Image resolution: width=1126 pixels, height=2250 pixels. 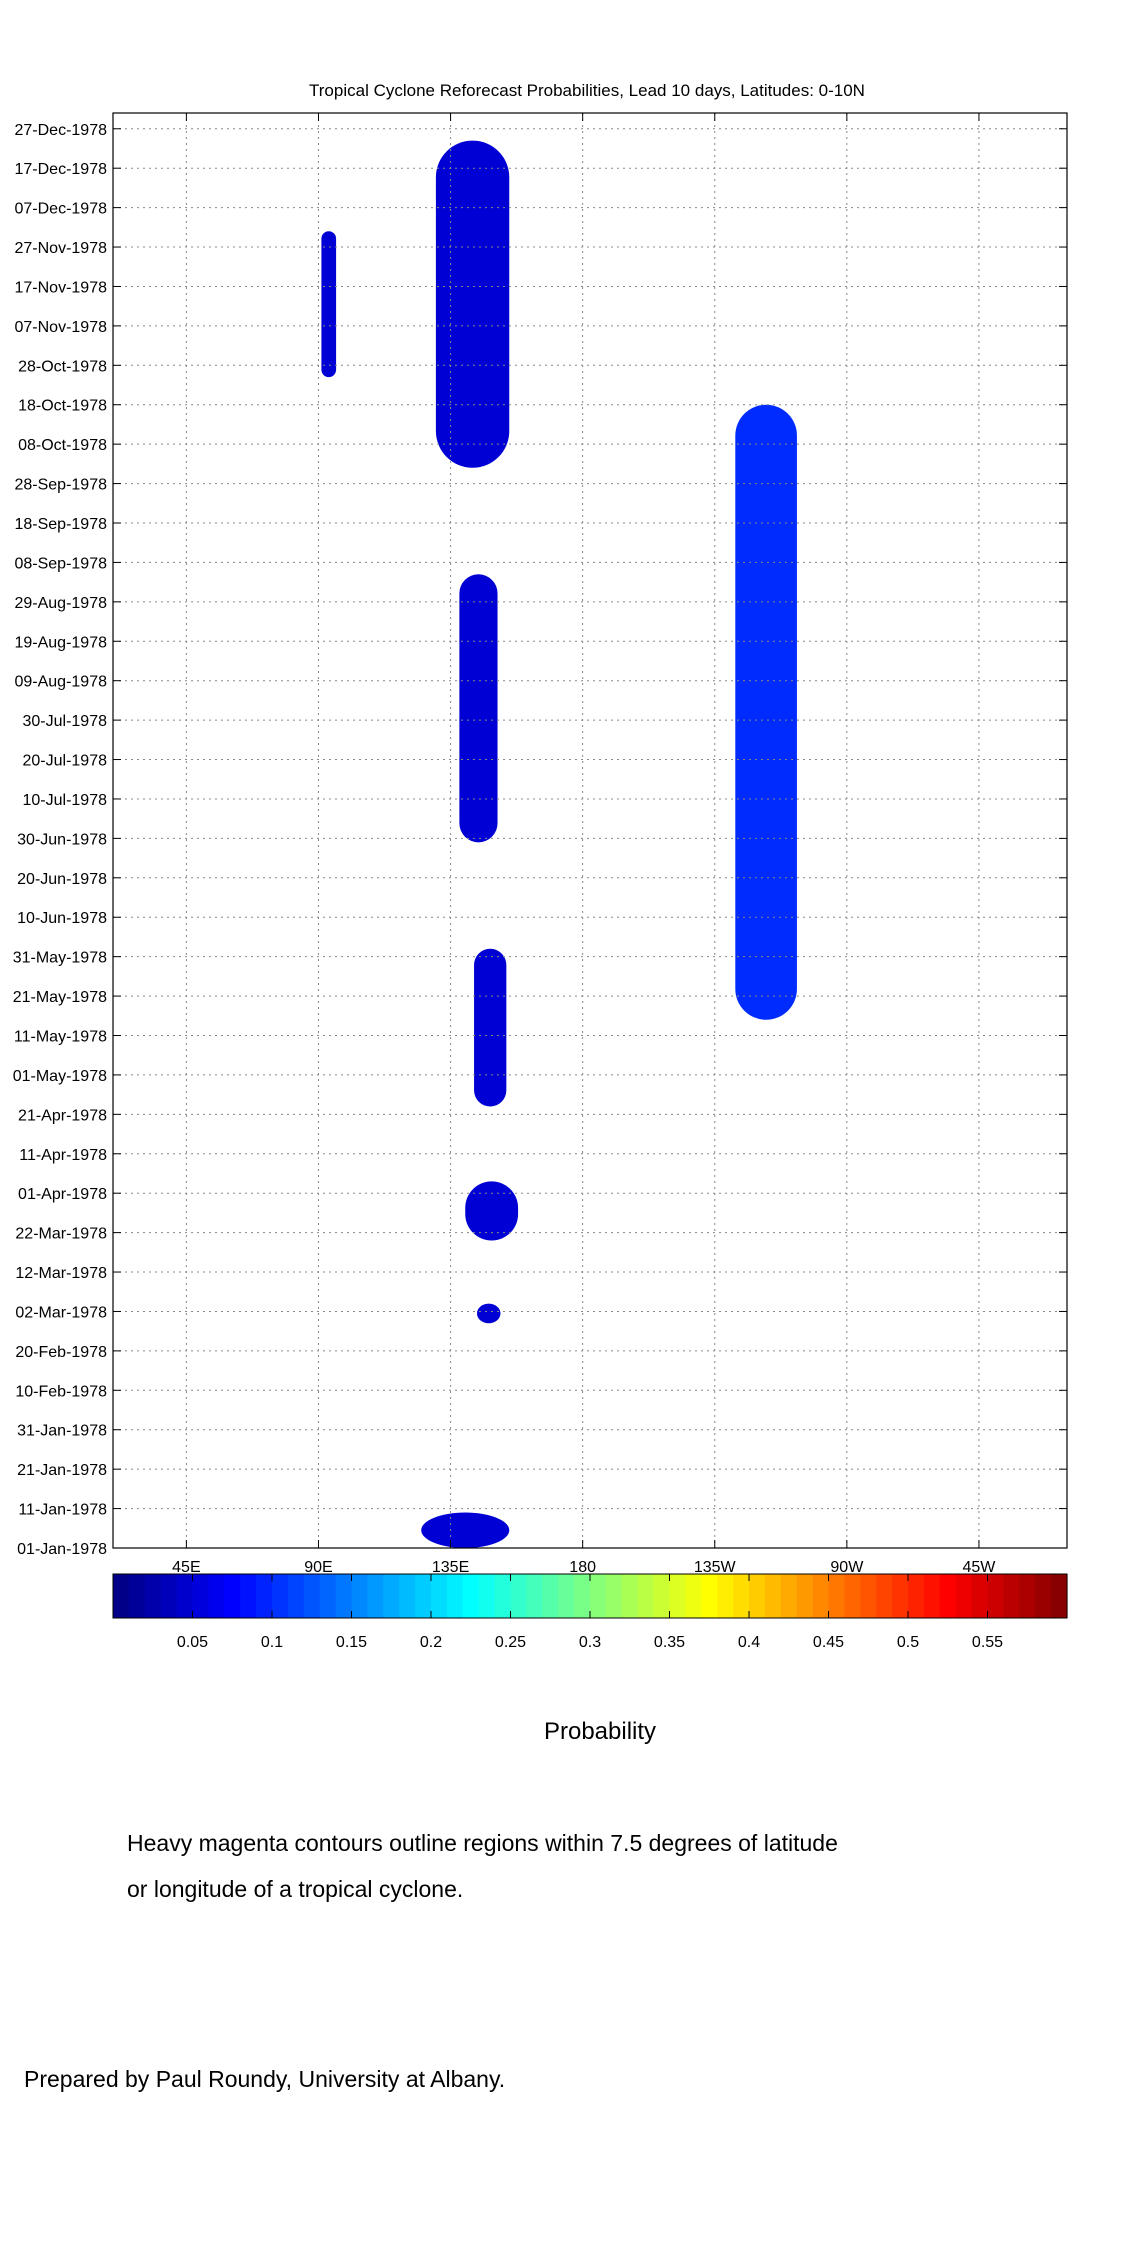 I want to click on colorbar-label: Probability, so click(x=600, y=1731).